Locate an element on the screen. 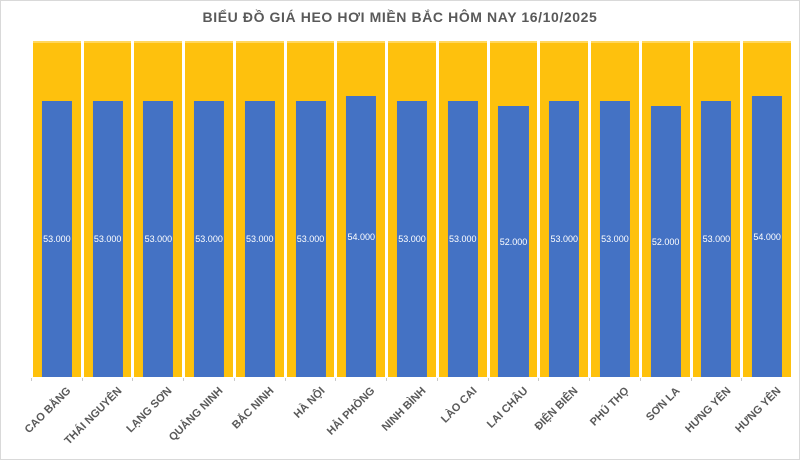  x-axis-label: LÀO CAI is located at coordinates (459, 405).